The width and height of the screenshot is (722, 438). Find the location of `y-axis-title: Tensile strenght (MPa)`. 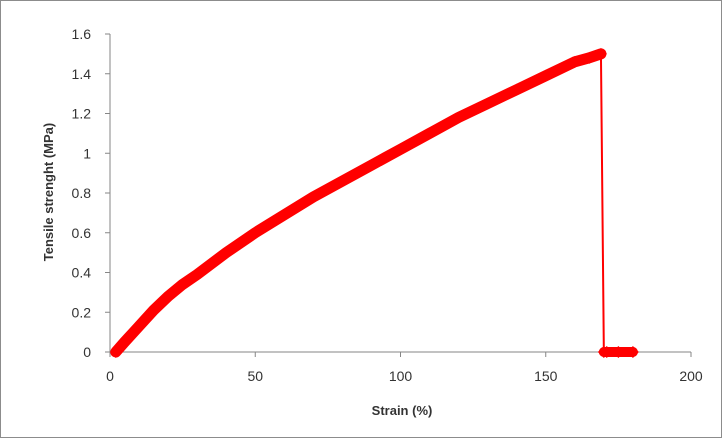

y-axis-title: Tensile strenght (MPa) is located at coordinates (48, 192).